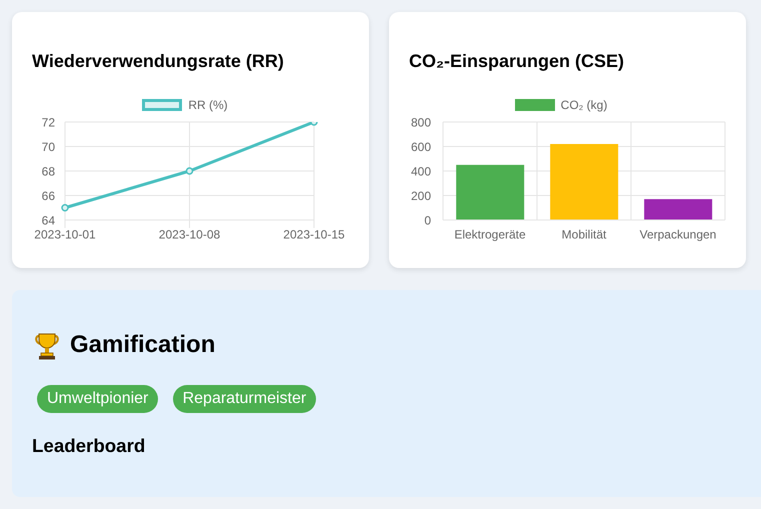  I want to click on chart-title: CO₂-Einsparungen (CSE), so click(516, 61).